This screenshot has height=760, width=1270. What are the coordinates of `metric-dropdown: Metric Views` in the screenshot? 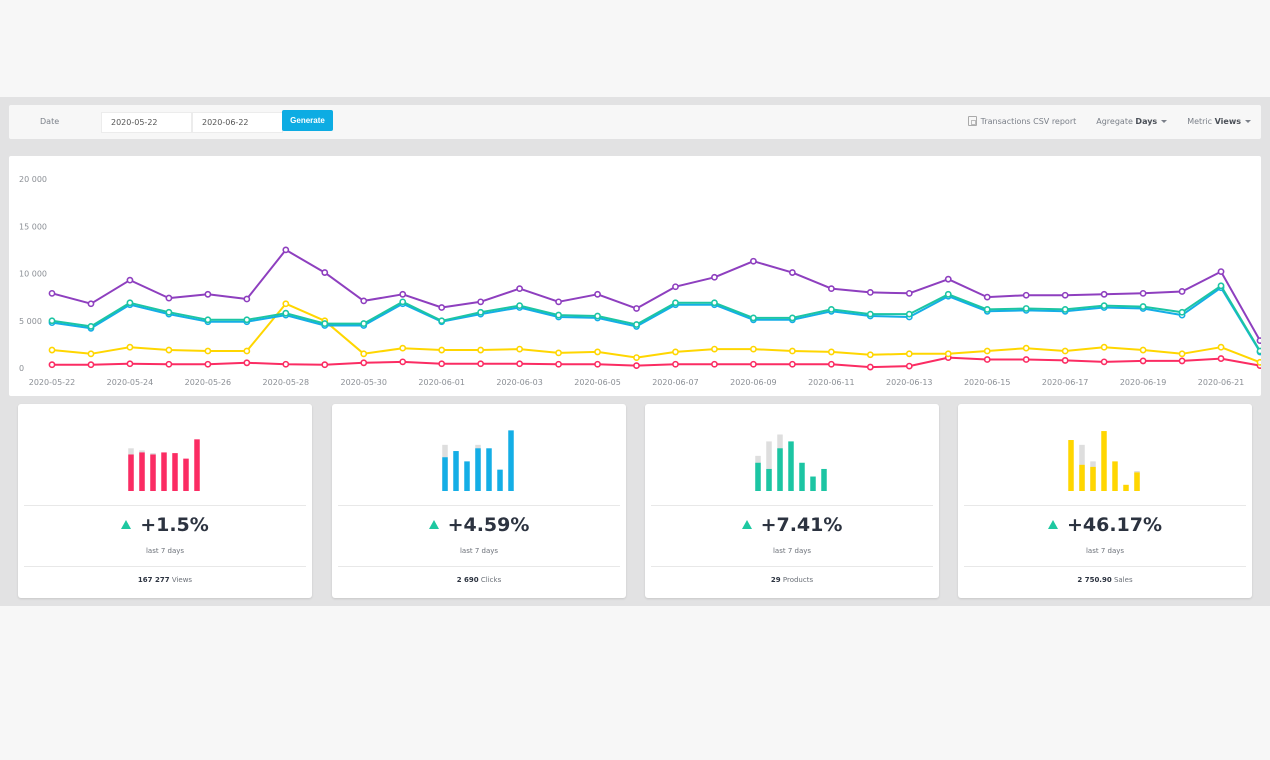 It's located at (1219, 121).